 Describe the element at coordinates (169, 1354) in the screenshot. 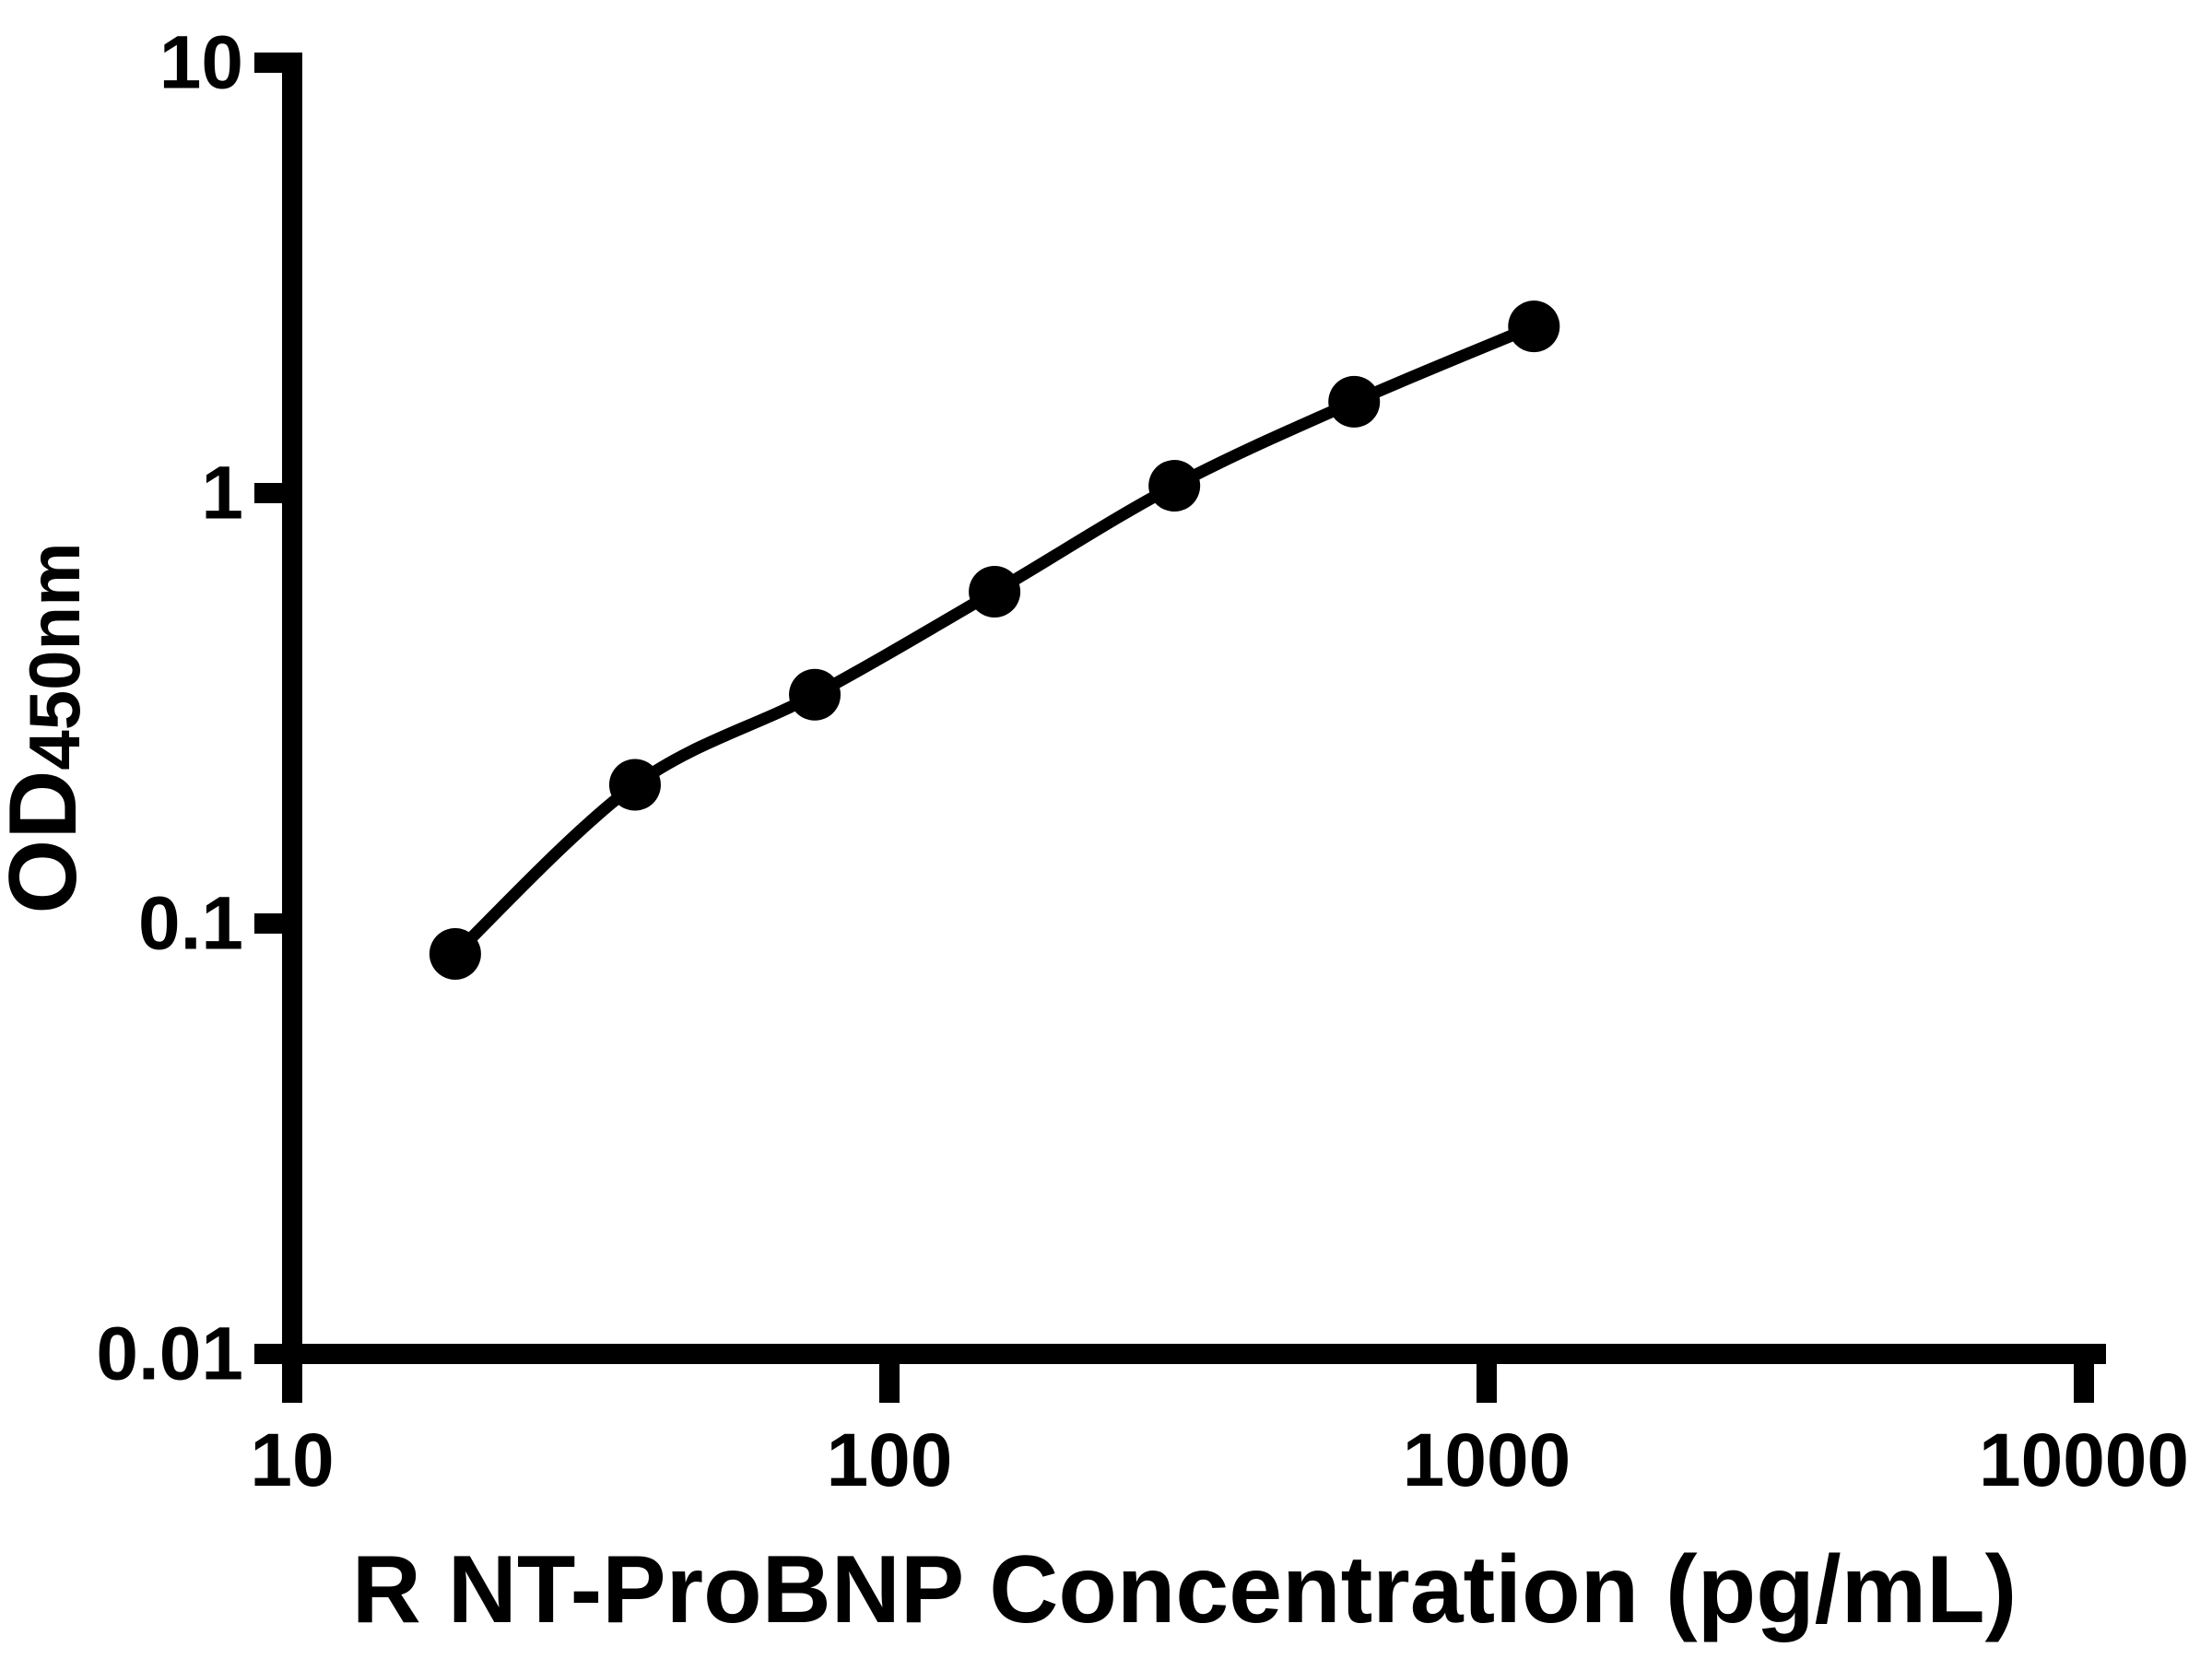

I see `y-tick-label: 0.01` at that location.